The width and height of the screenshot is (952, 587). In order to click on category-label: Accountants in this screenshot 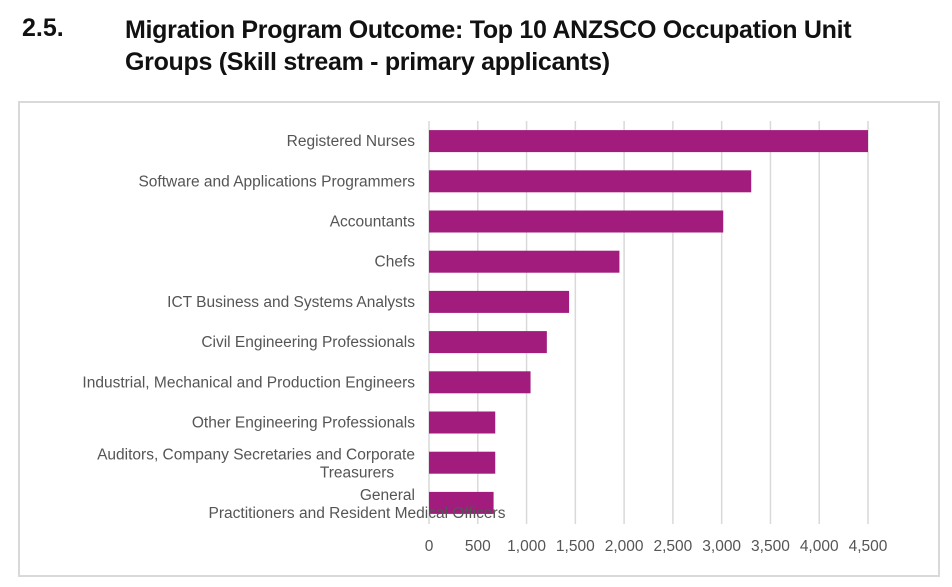, I will do `click(373, 222)`.